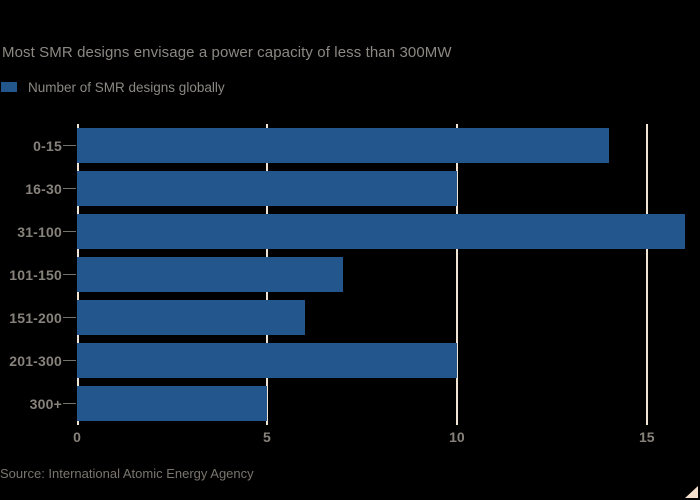  I want to click on category-label-151-200: 151-200, so click(35, 317).